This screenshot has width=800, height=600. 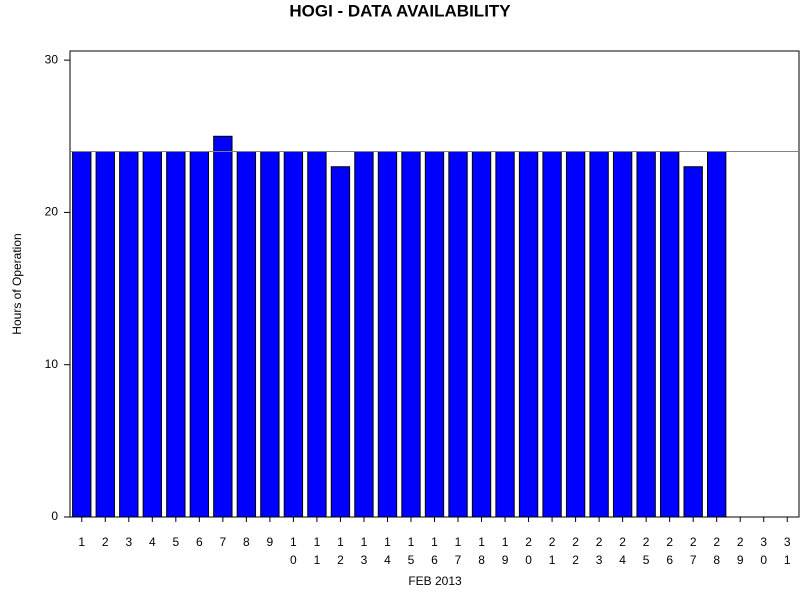 What do you see at coordinates (693, 553) in the screenshot?
I see `x-tick-label: 27` at bounding box center [693, 553].